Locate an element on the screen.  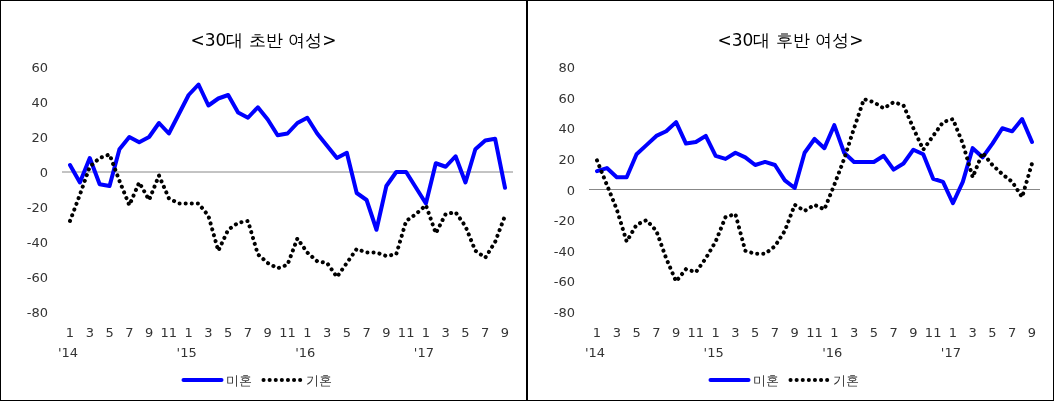
chart-title: <30대 후반 여성> is located at coordinates (790, 40).